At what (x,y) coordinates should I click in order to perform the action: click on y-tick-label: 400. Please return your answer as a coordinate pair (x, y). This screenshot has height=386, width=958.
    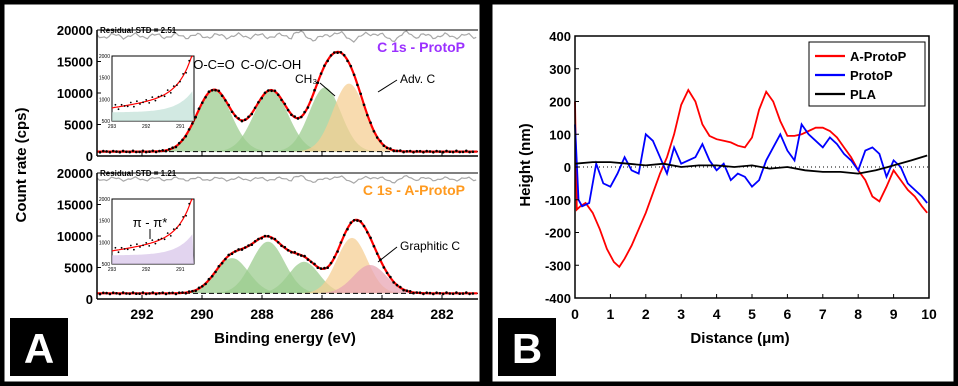
    Looking at the image, I should click on (560, 36).